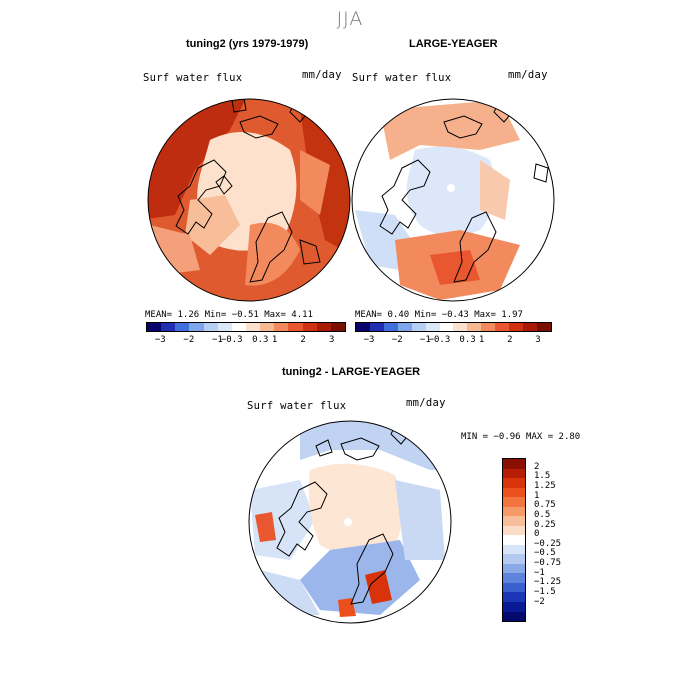  Describe the element at coordinates (350, 19) in the screenshot. I see `season-title: JJA` at that location.